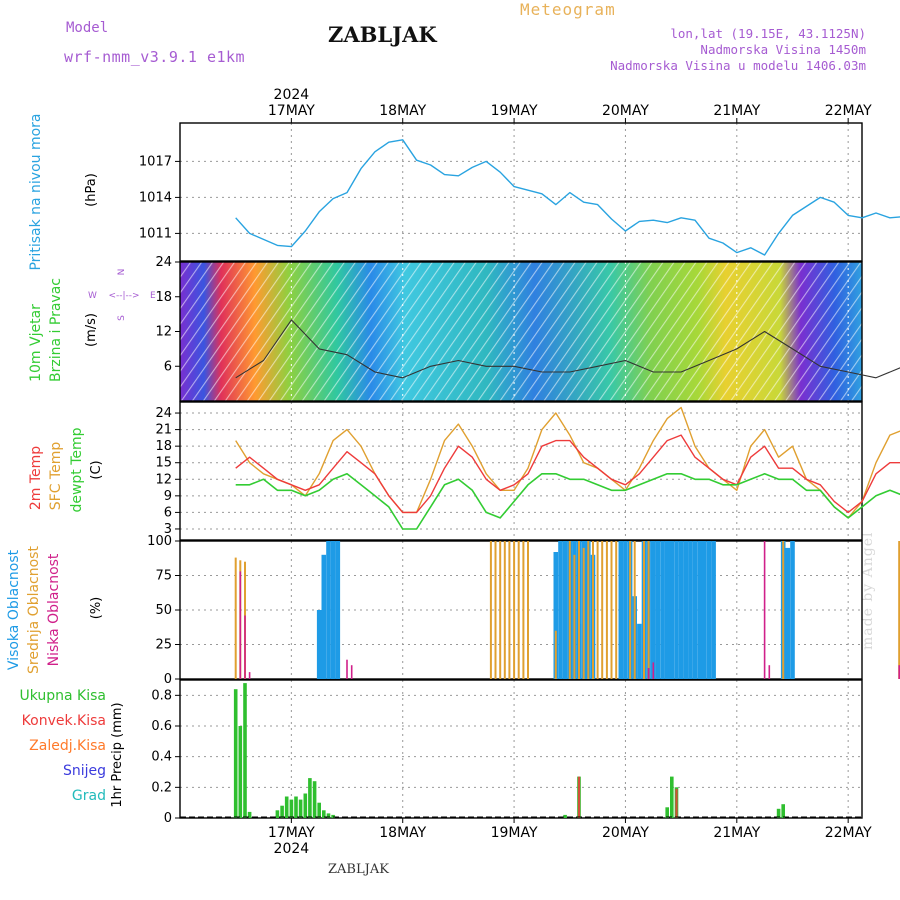  What do you see at coordinates (92, 296) in the screenshot?
I see `compass-w: W` at bounding box center [92, 296].